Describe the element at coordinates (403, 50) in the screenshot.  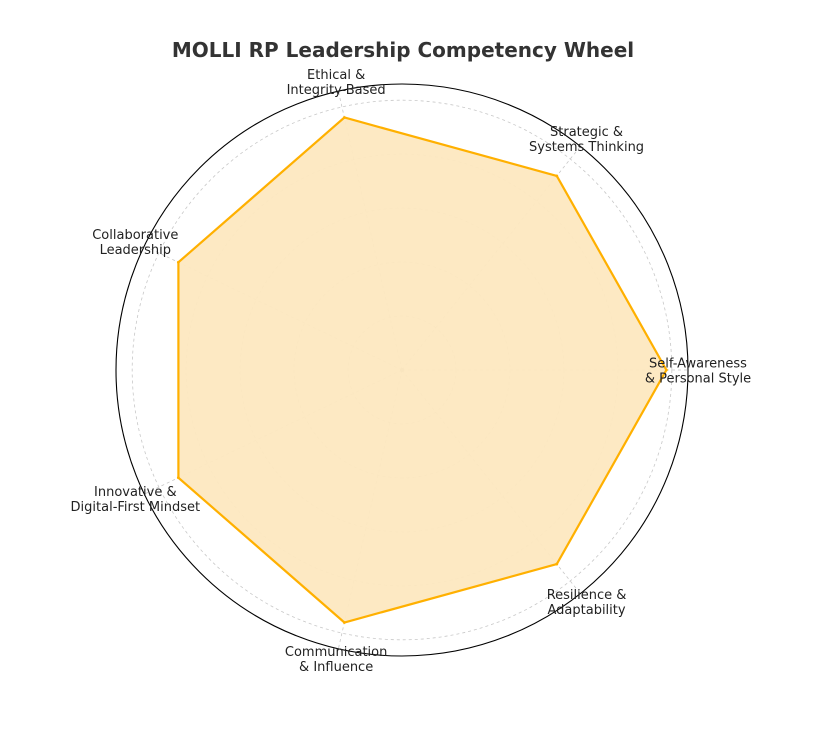
I see `chart-title: MOLLI RP Leadership Competency Wheel` at that location.